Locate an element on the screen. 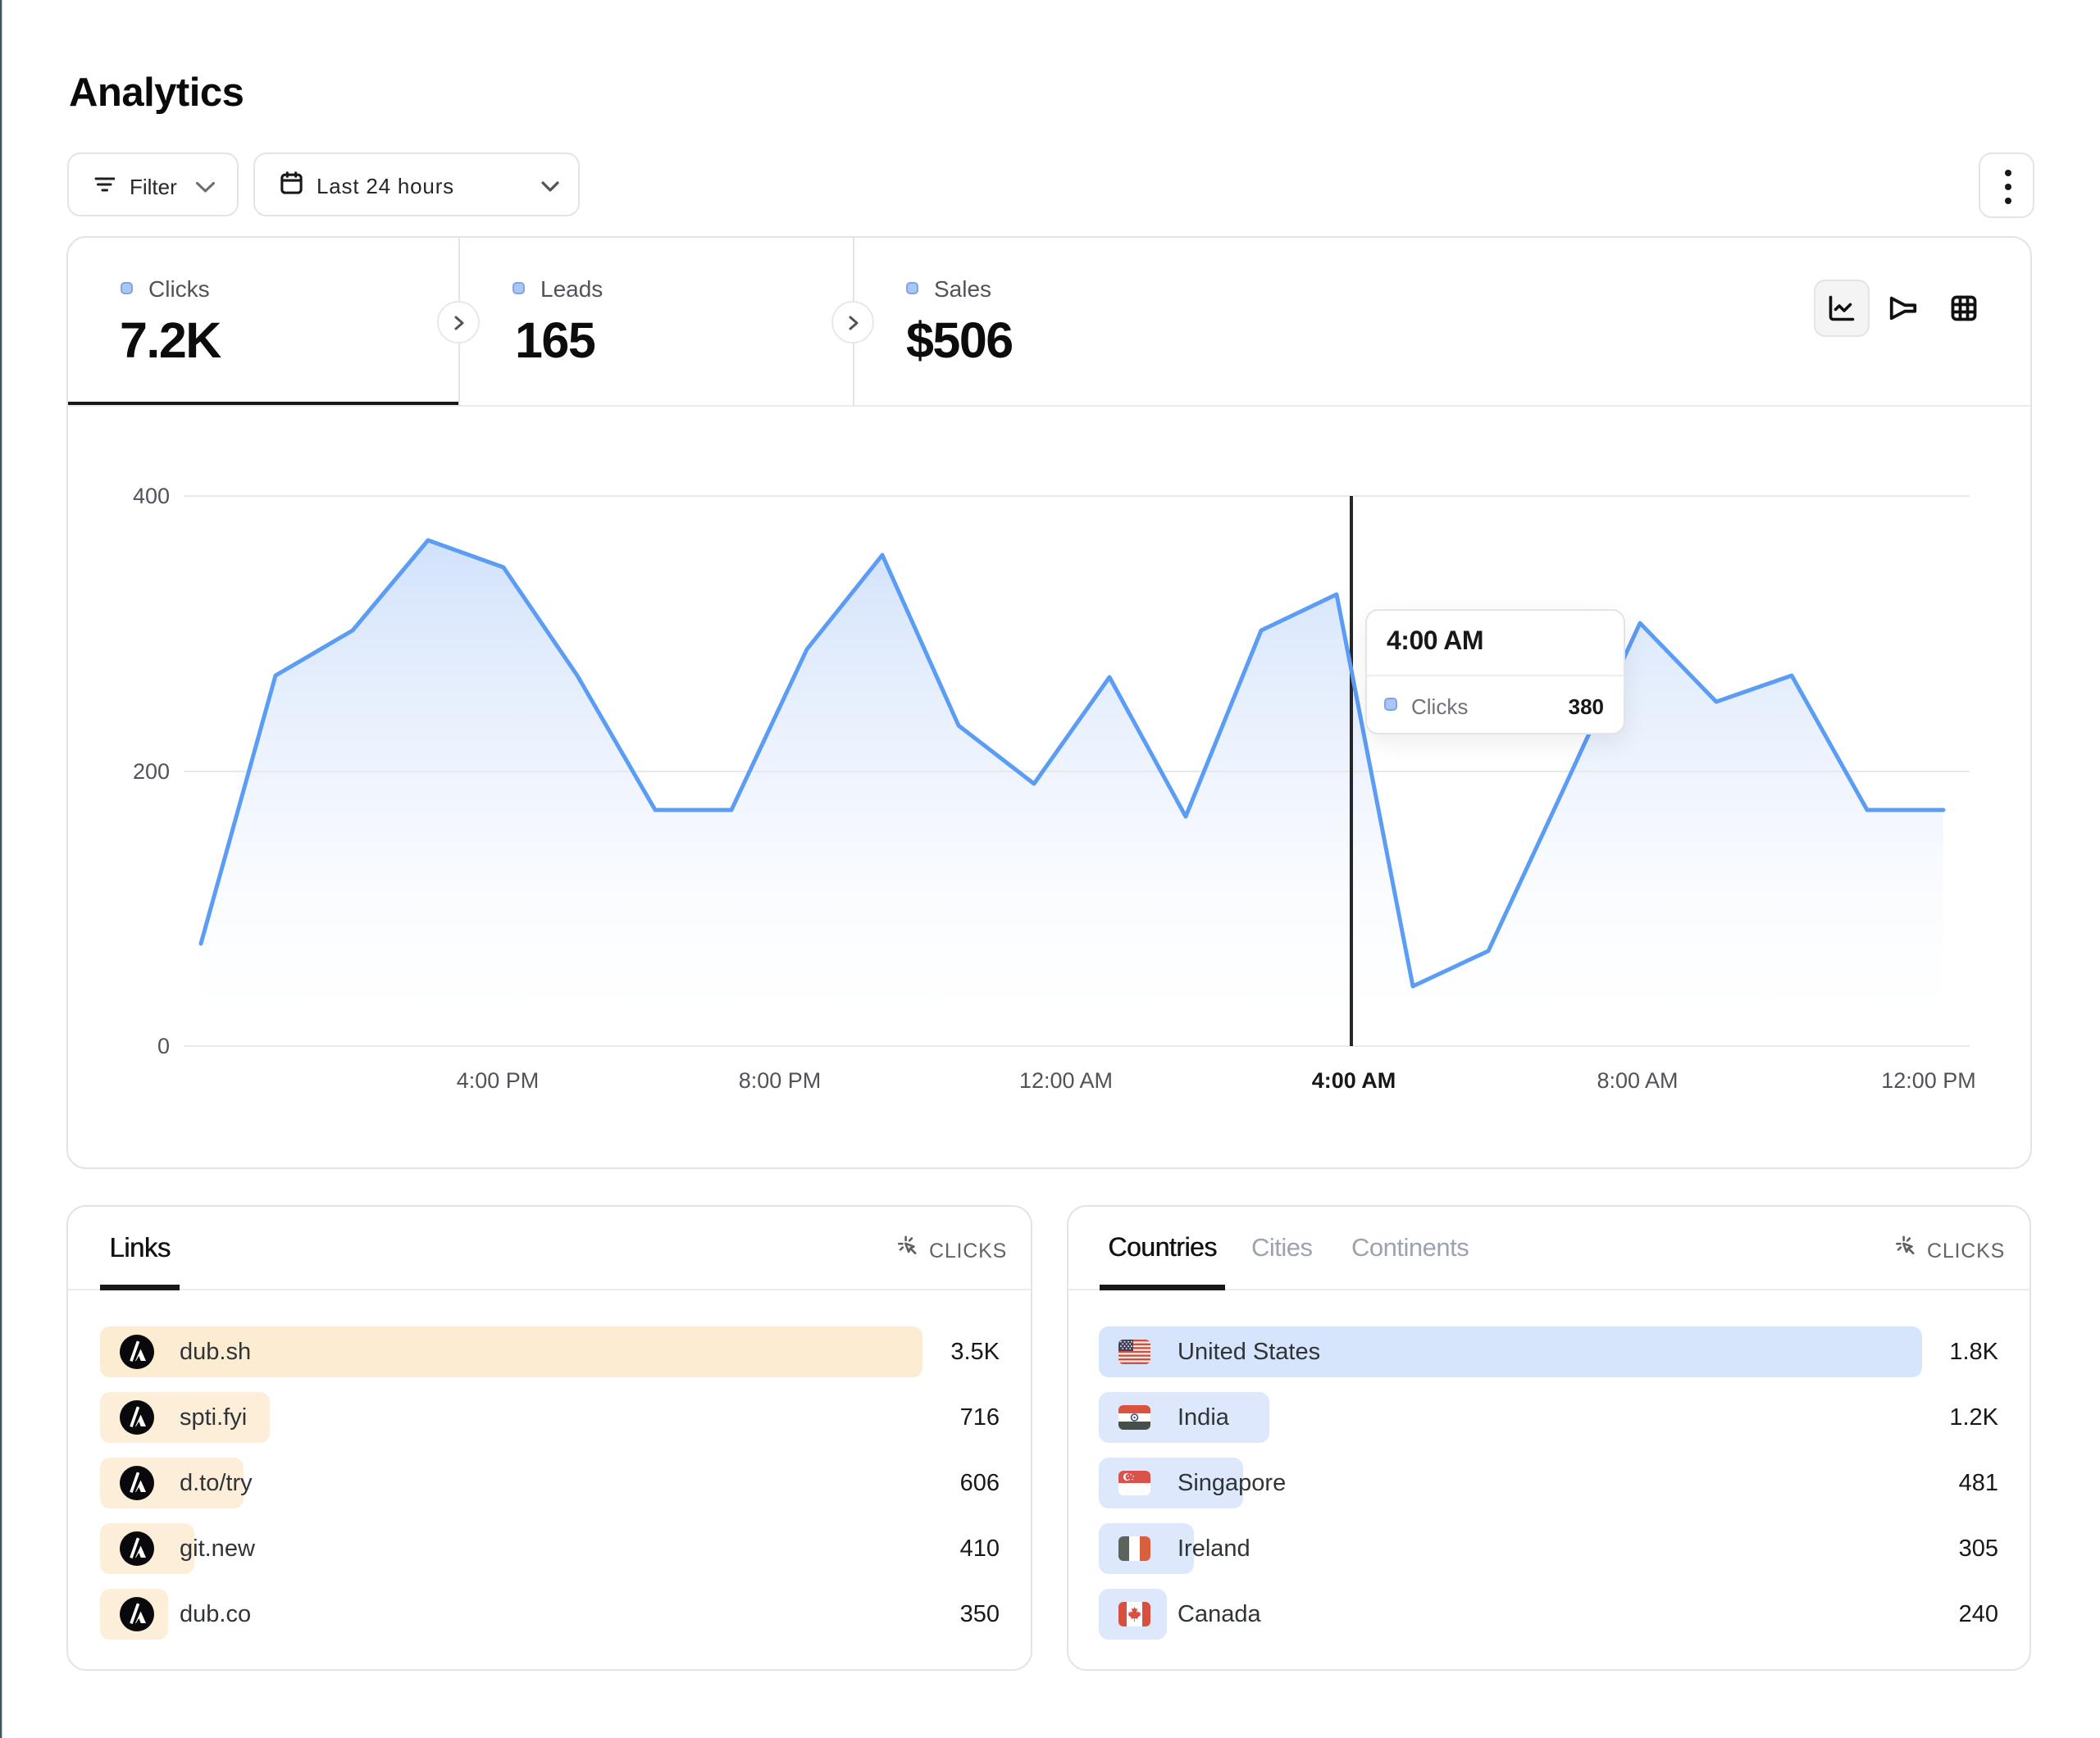  svg-text: 12:00 PM is located at coordinates (1928, 1080).